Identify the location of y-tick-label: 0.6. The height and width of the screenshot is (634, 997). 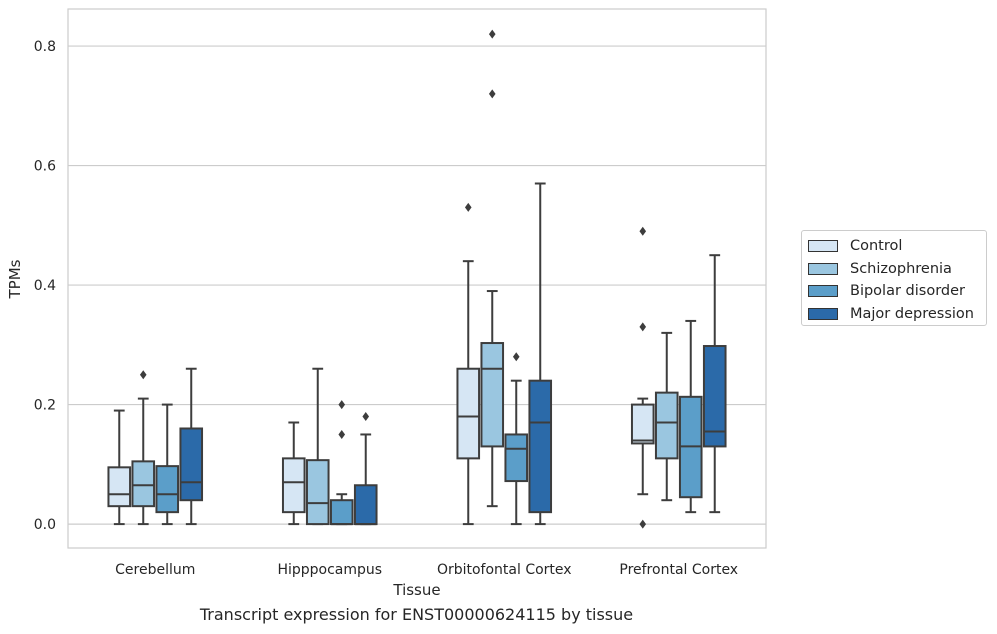
(45, 167).